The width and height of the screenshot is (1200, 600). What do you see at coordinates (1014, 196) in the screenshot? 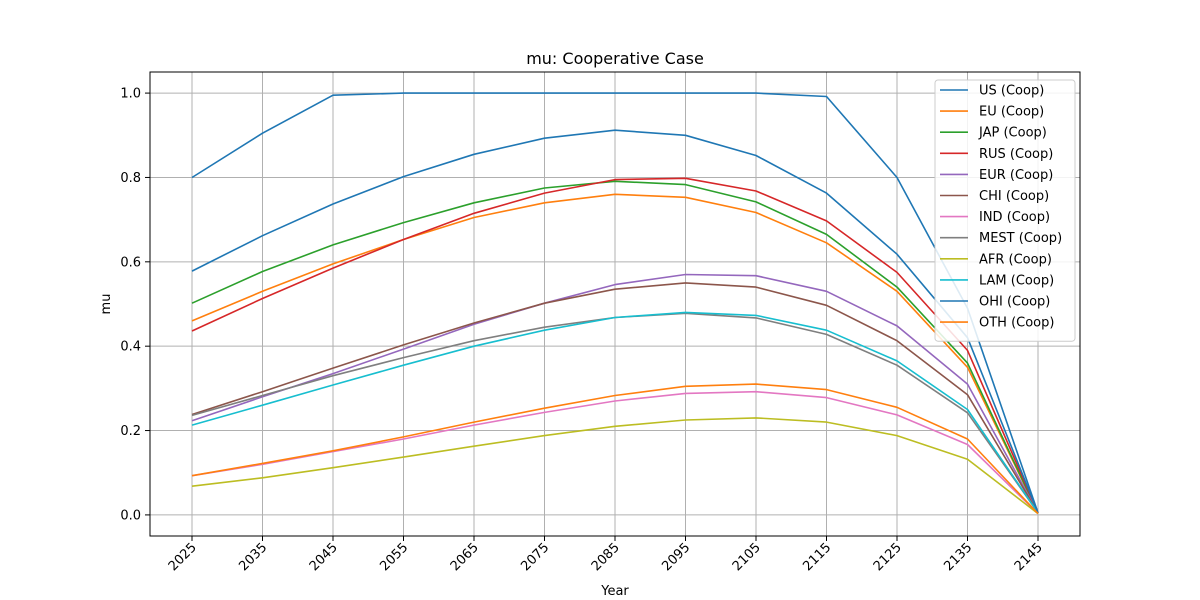
I see `legend-label: CHI (Coop)` at bounding box center [1014, 196].